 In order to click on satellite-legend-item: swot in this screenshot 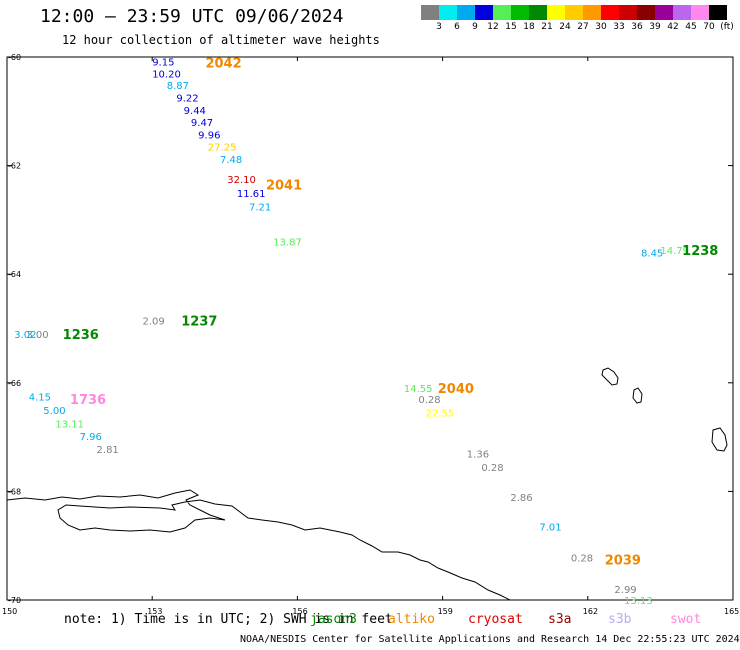, I will do `click(686, 619)`.